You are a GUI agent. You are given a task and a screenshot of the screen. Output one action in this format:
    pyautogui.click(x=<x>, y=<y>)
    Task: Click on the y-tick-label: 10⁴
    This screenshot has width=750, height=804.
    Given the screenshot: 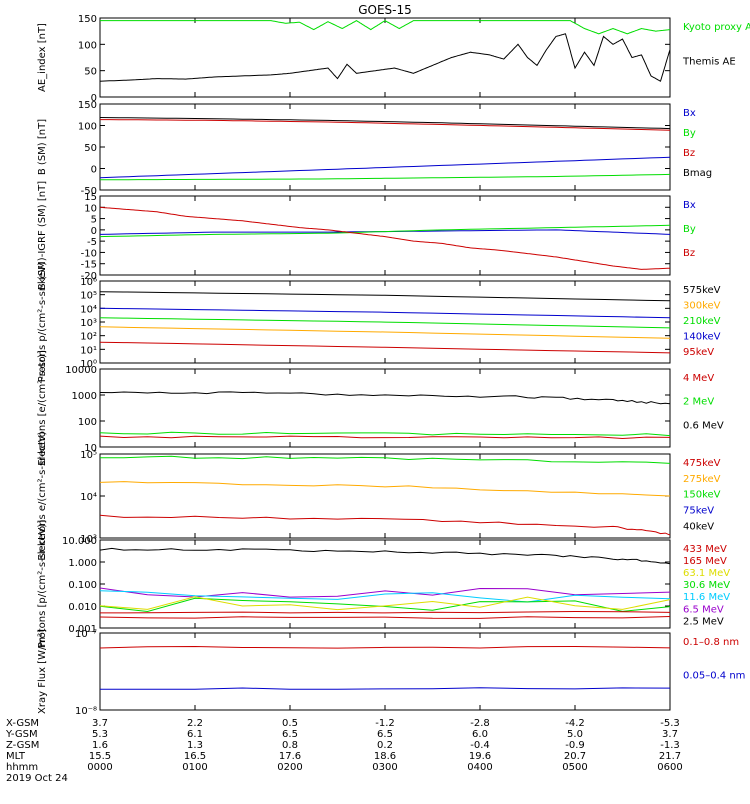 What is the action you would take?
    pyautogui.click(x=88, y=309)
    